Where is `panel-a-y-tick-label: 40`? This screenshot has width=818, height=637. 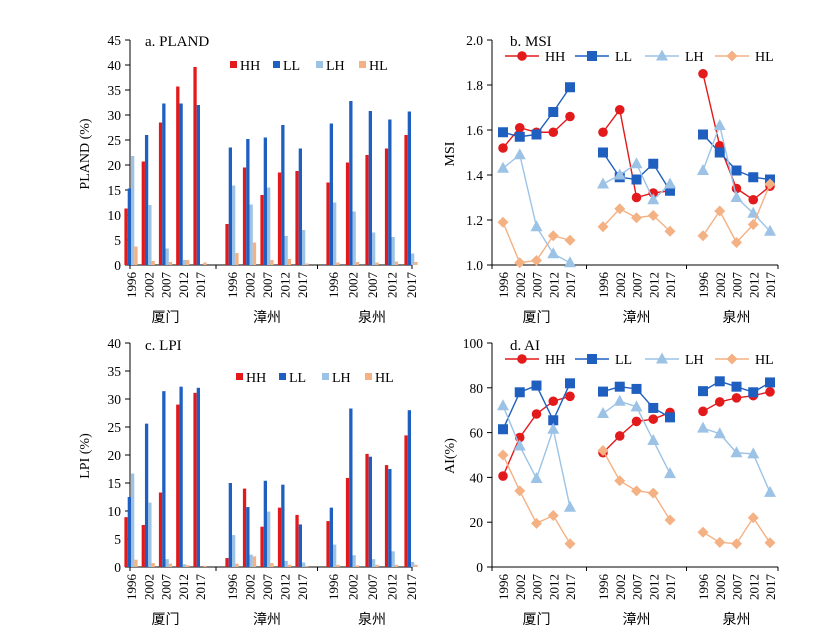 panel-a-y-tick-label: 40 is located at coordinates (115, 65).